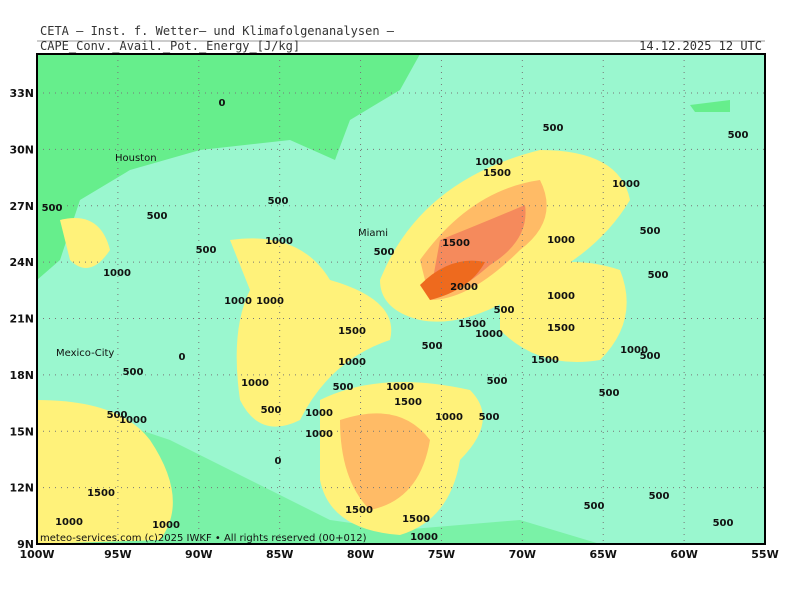  Describe the element at coordinates (764, 554) in the screenshot. I see `lon-label: 55W` at that location.